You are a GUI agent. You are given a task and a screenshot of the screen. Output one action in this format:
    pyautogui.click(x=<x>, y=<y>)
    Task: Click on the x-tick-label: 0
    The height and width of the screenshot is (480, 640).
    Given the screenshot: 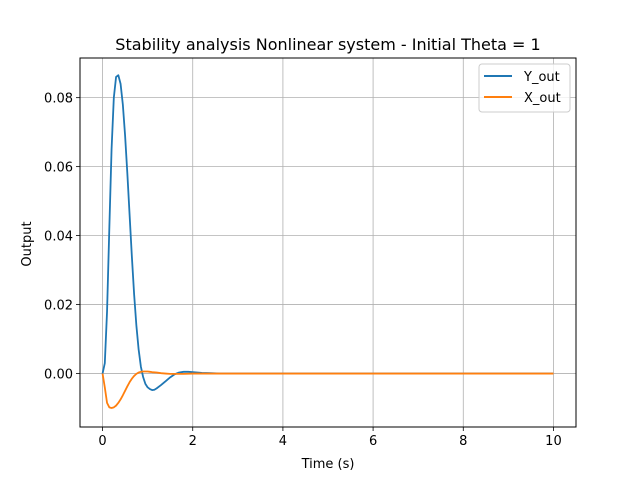 What is the action you would take?
    pyautogui.click(x=102, y=441)
    